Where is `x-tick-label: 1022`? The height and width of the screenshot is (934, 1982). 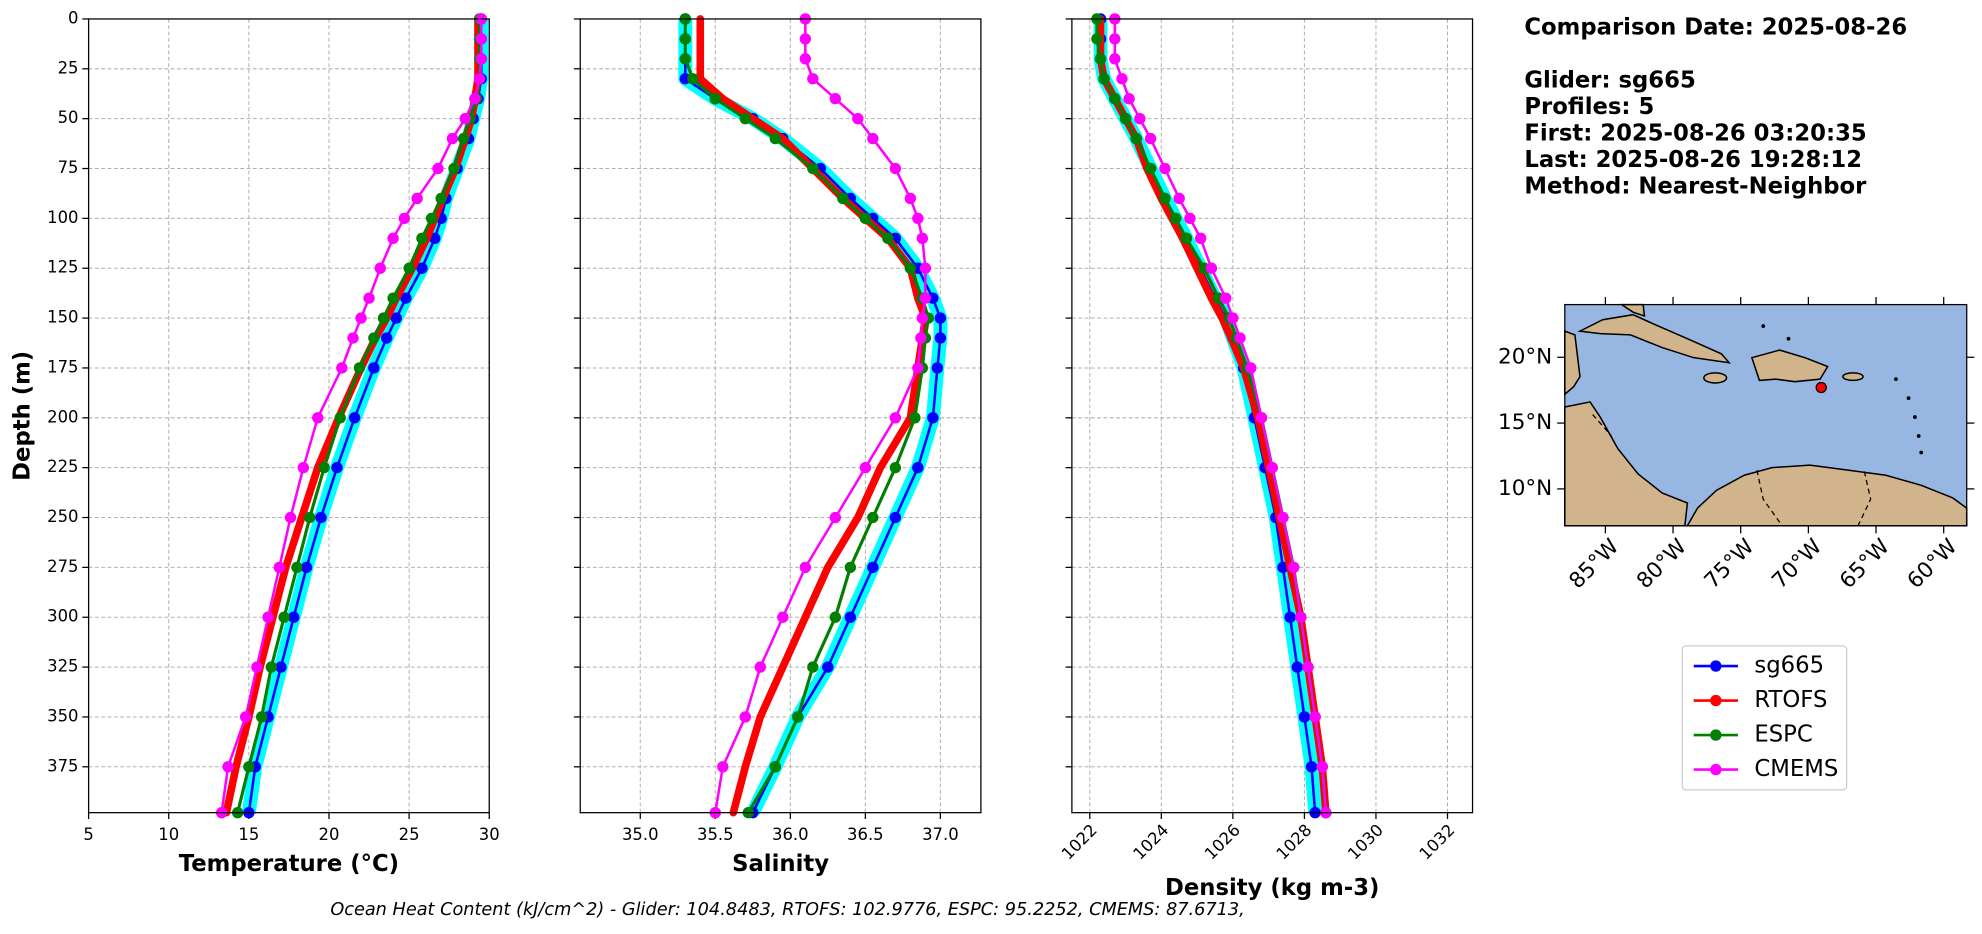
x-tick-label: 1022 is located at coordinates (1079, 841).